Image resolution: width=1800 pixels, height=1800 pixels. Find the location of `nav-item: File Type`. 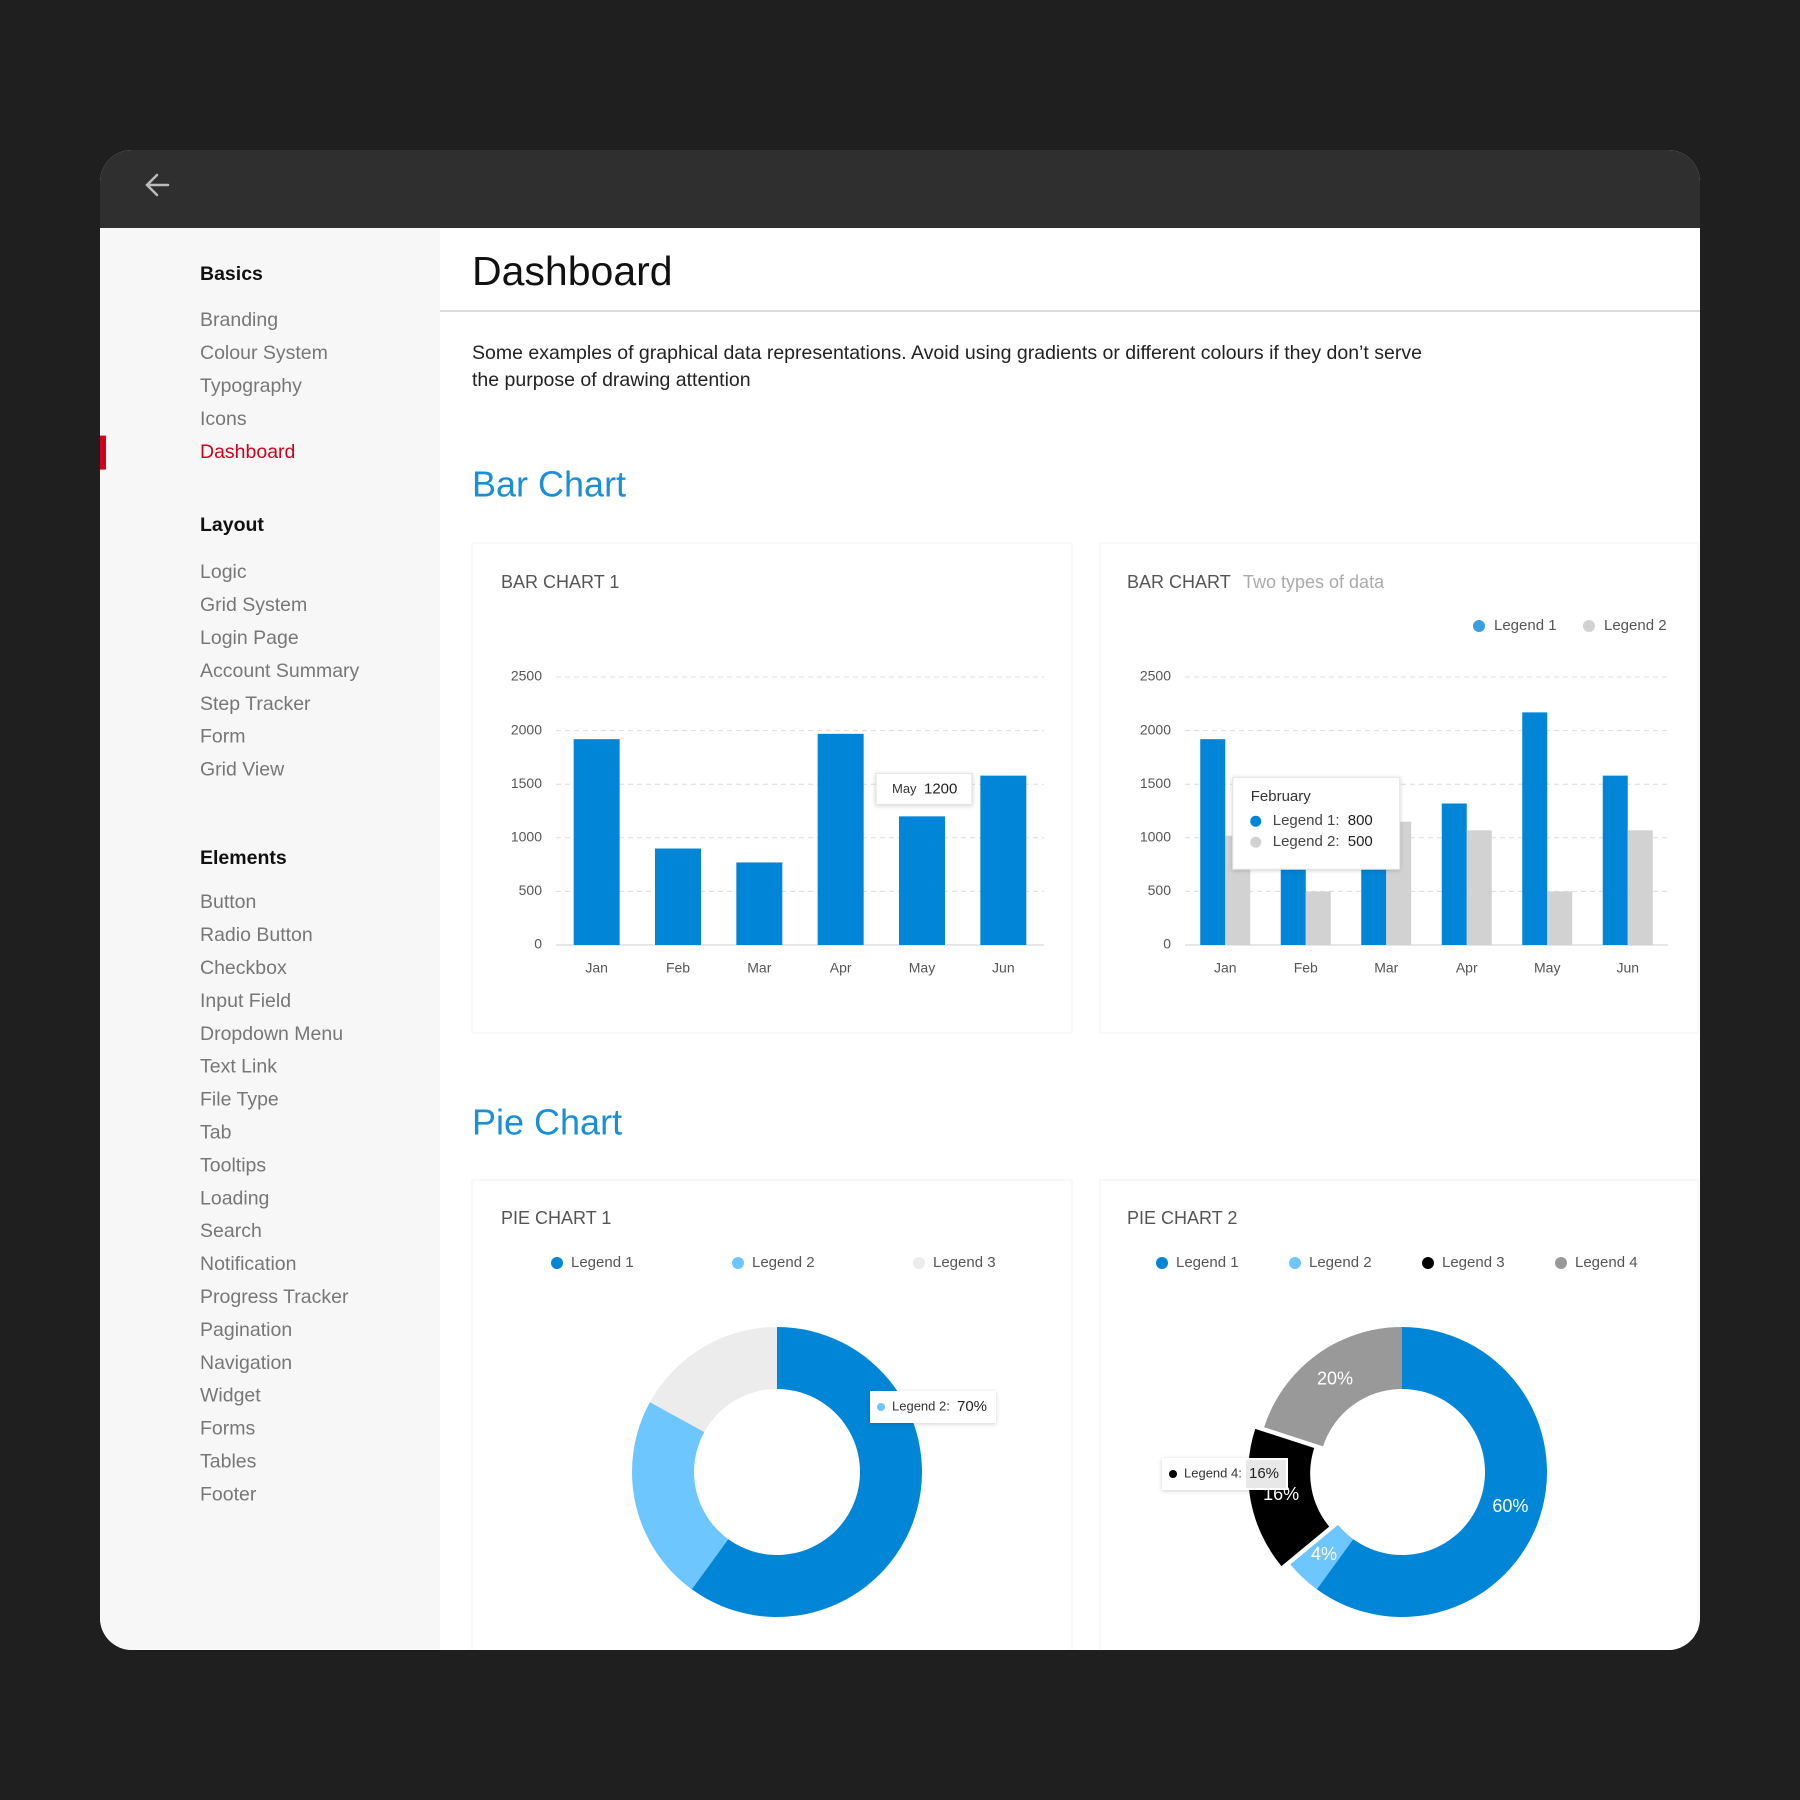

nav-item: File Type is located at coordinates (239, 1100).